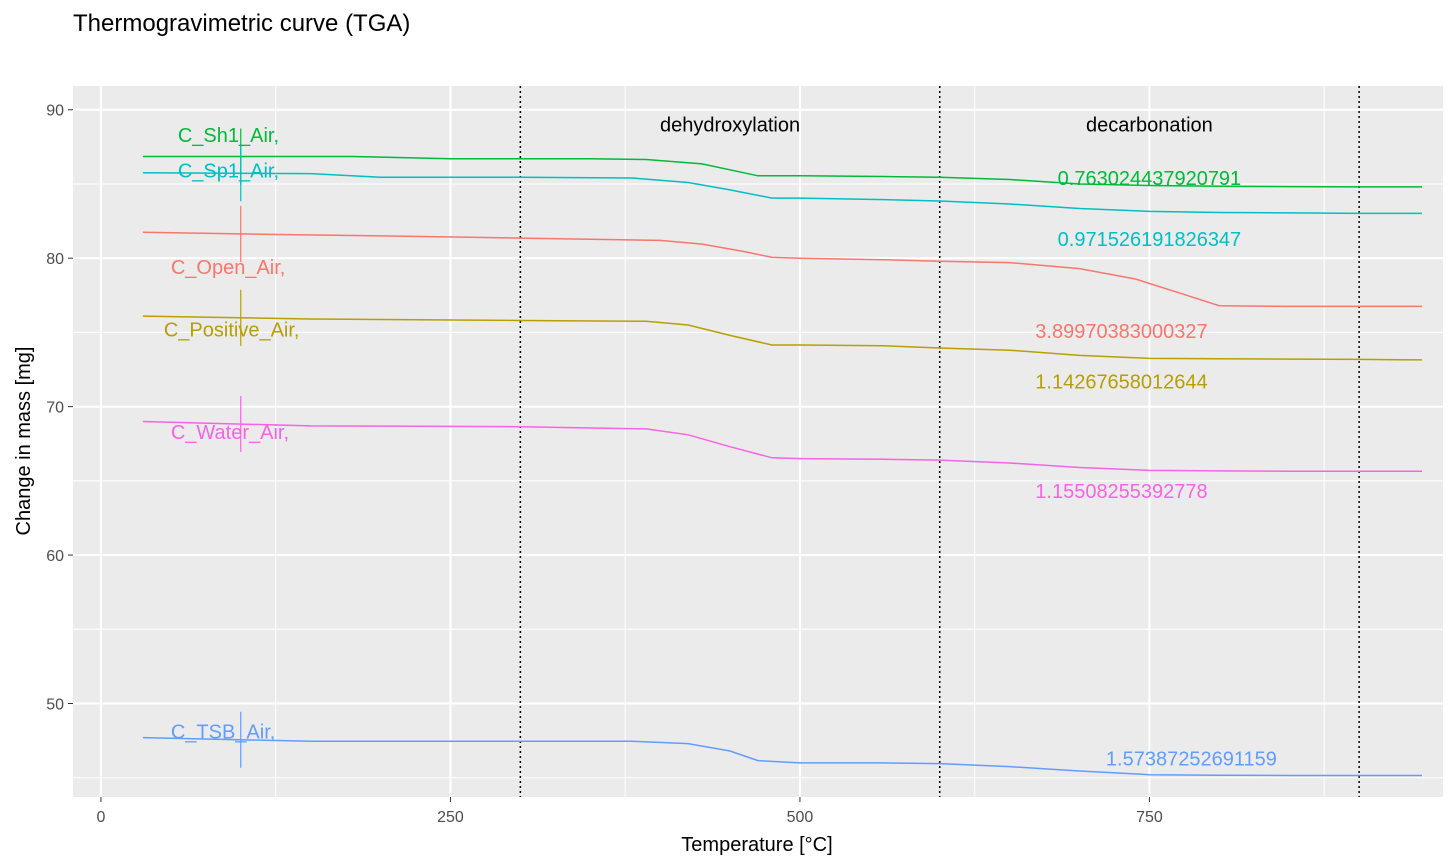 This screenshot has width=1452, height=867. What do you see at coordinates (55, 259) in the screenshot?
I see `y-tick-label: 80` at bounding box center [55, 259].